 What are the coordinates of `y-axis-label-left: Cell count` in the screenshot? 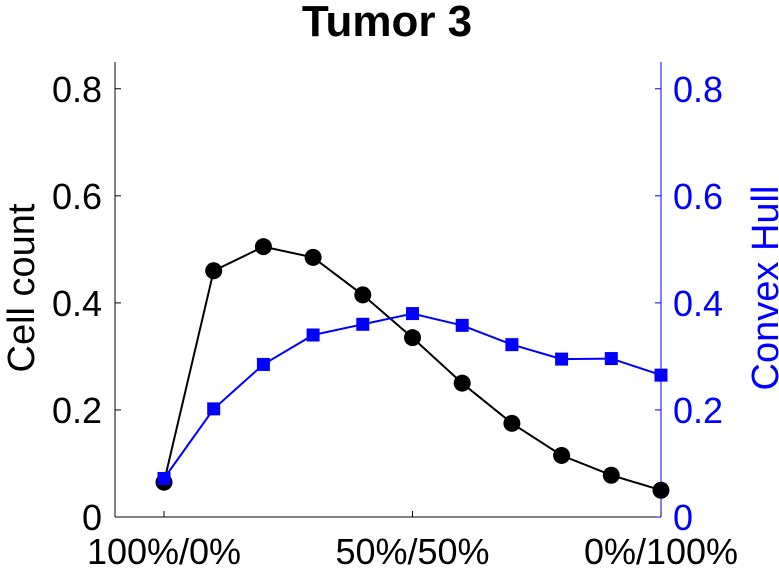 It's located at (22, 287).